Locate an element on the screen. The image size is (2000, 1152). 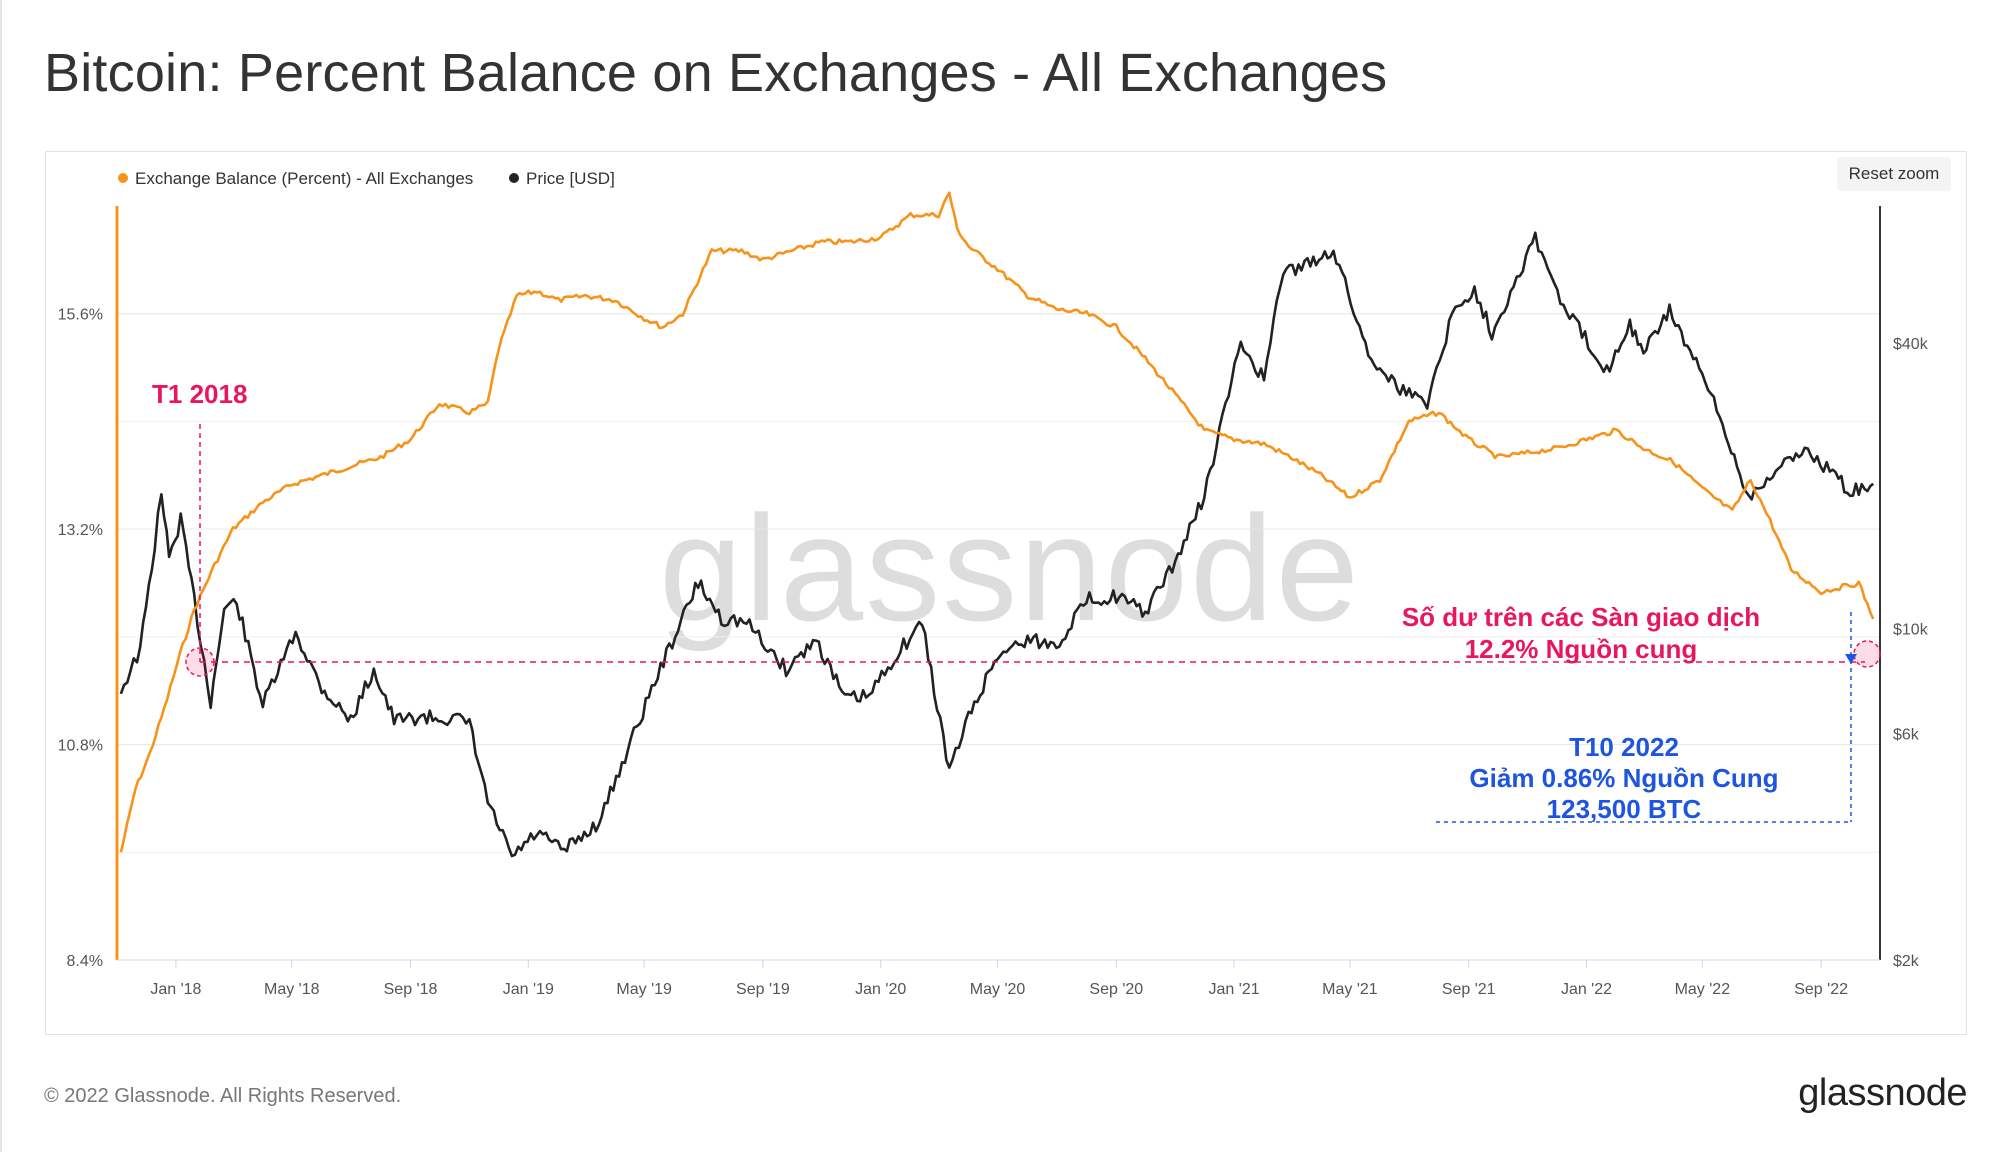
x-tick-label: May '19 is located at coordinates (644, 989).